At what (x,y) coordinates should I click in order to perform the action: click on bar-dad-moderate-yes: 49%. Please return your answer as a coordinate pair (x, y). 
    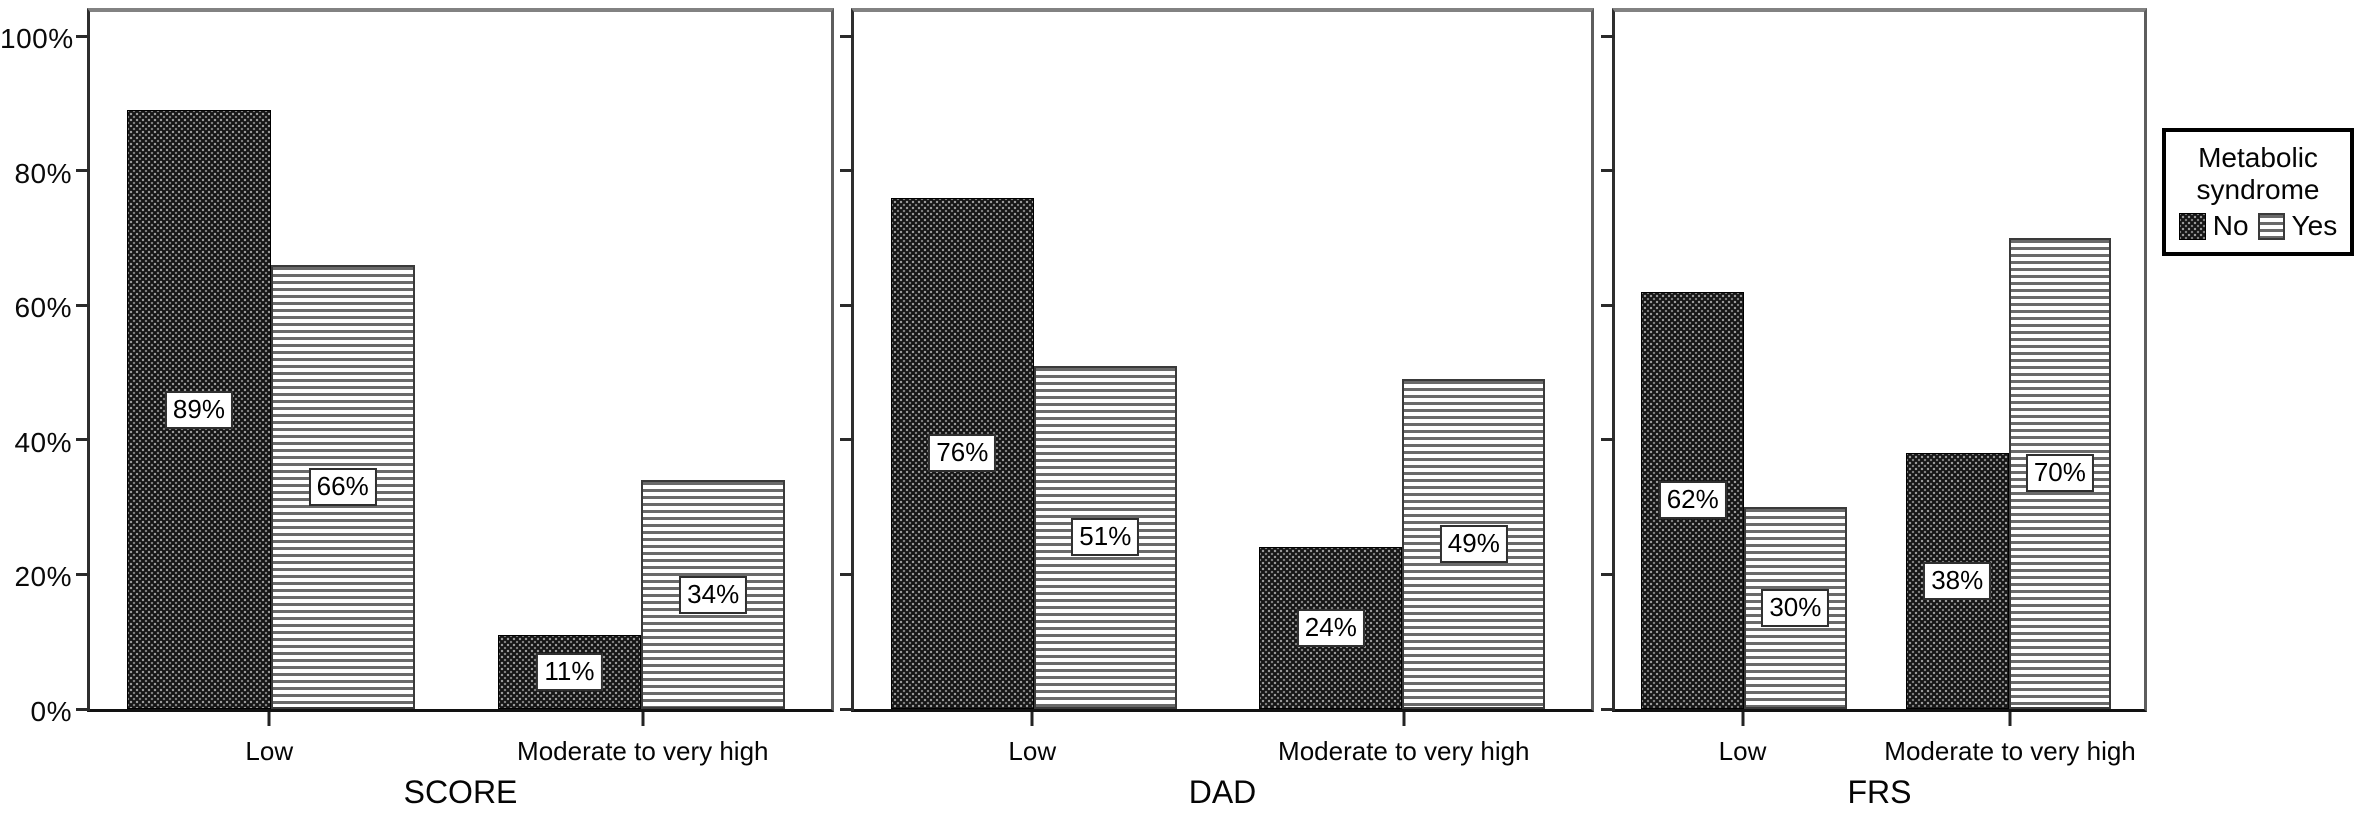
    Looking at the image, I should click on (1474, 544).